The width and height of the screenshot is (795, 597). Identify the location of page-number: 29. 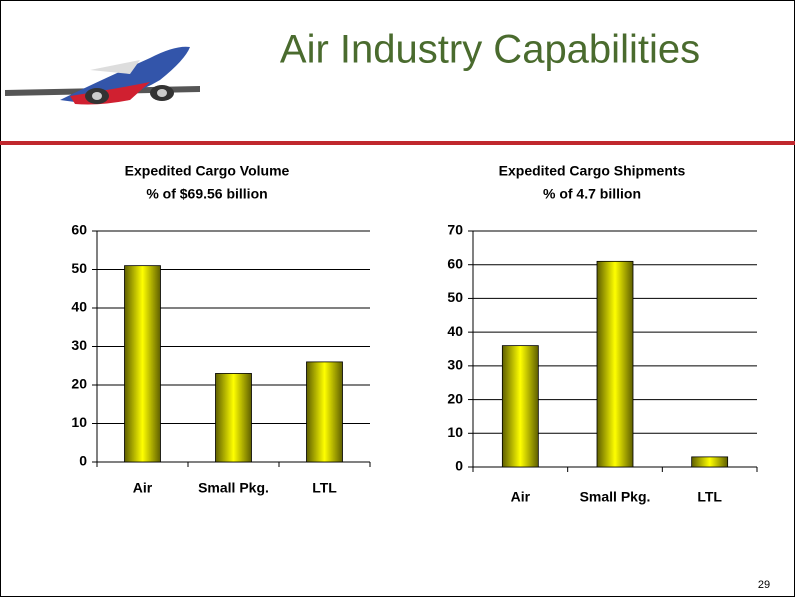
(764, 585).